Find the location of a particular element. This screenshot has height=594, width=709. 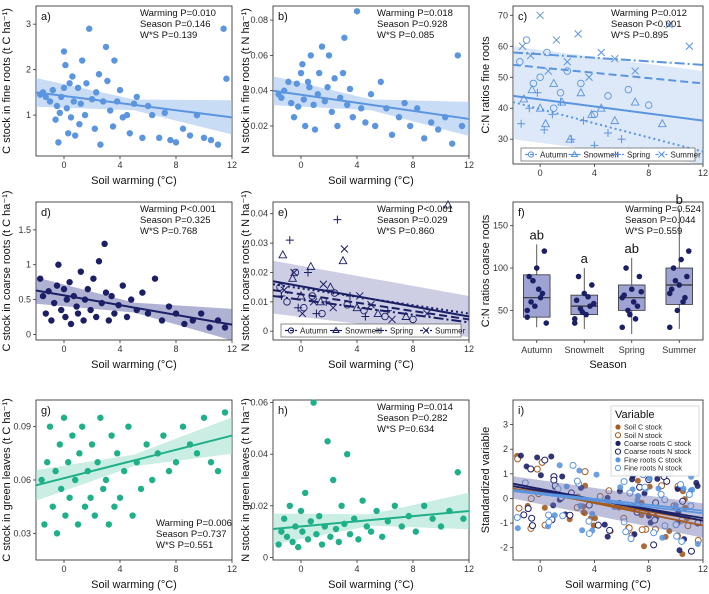

x-tick-label: Summer is located at coordinates (679, 350).